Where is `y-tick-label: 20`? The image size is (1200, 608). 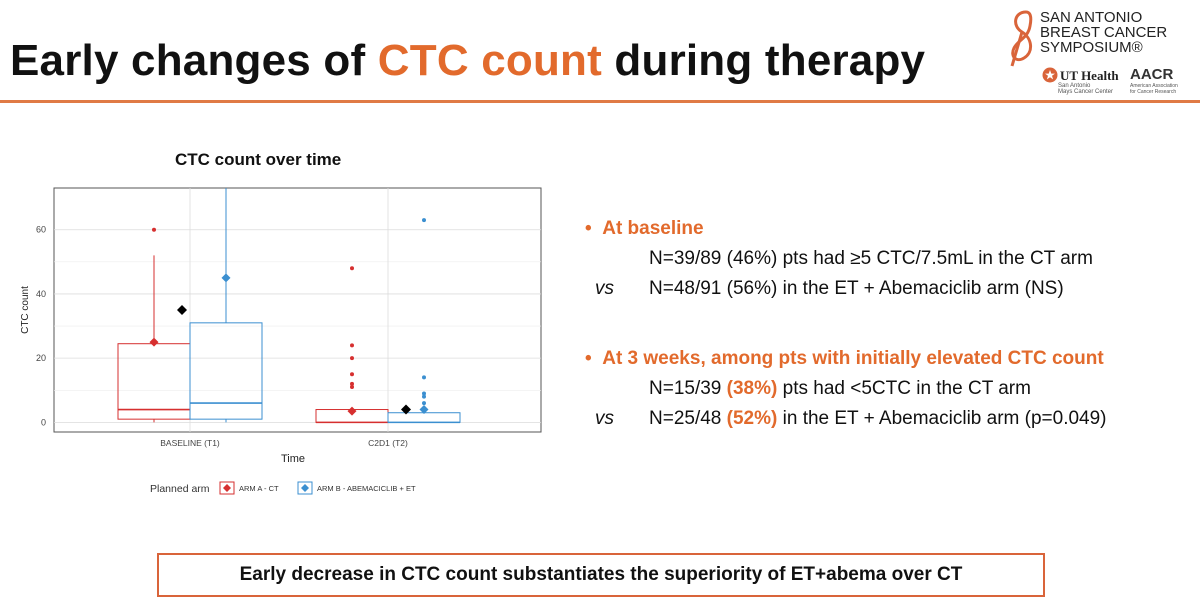
y-tick-label: 20 is located at coordinates (41, 358).